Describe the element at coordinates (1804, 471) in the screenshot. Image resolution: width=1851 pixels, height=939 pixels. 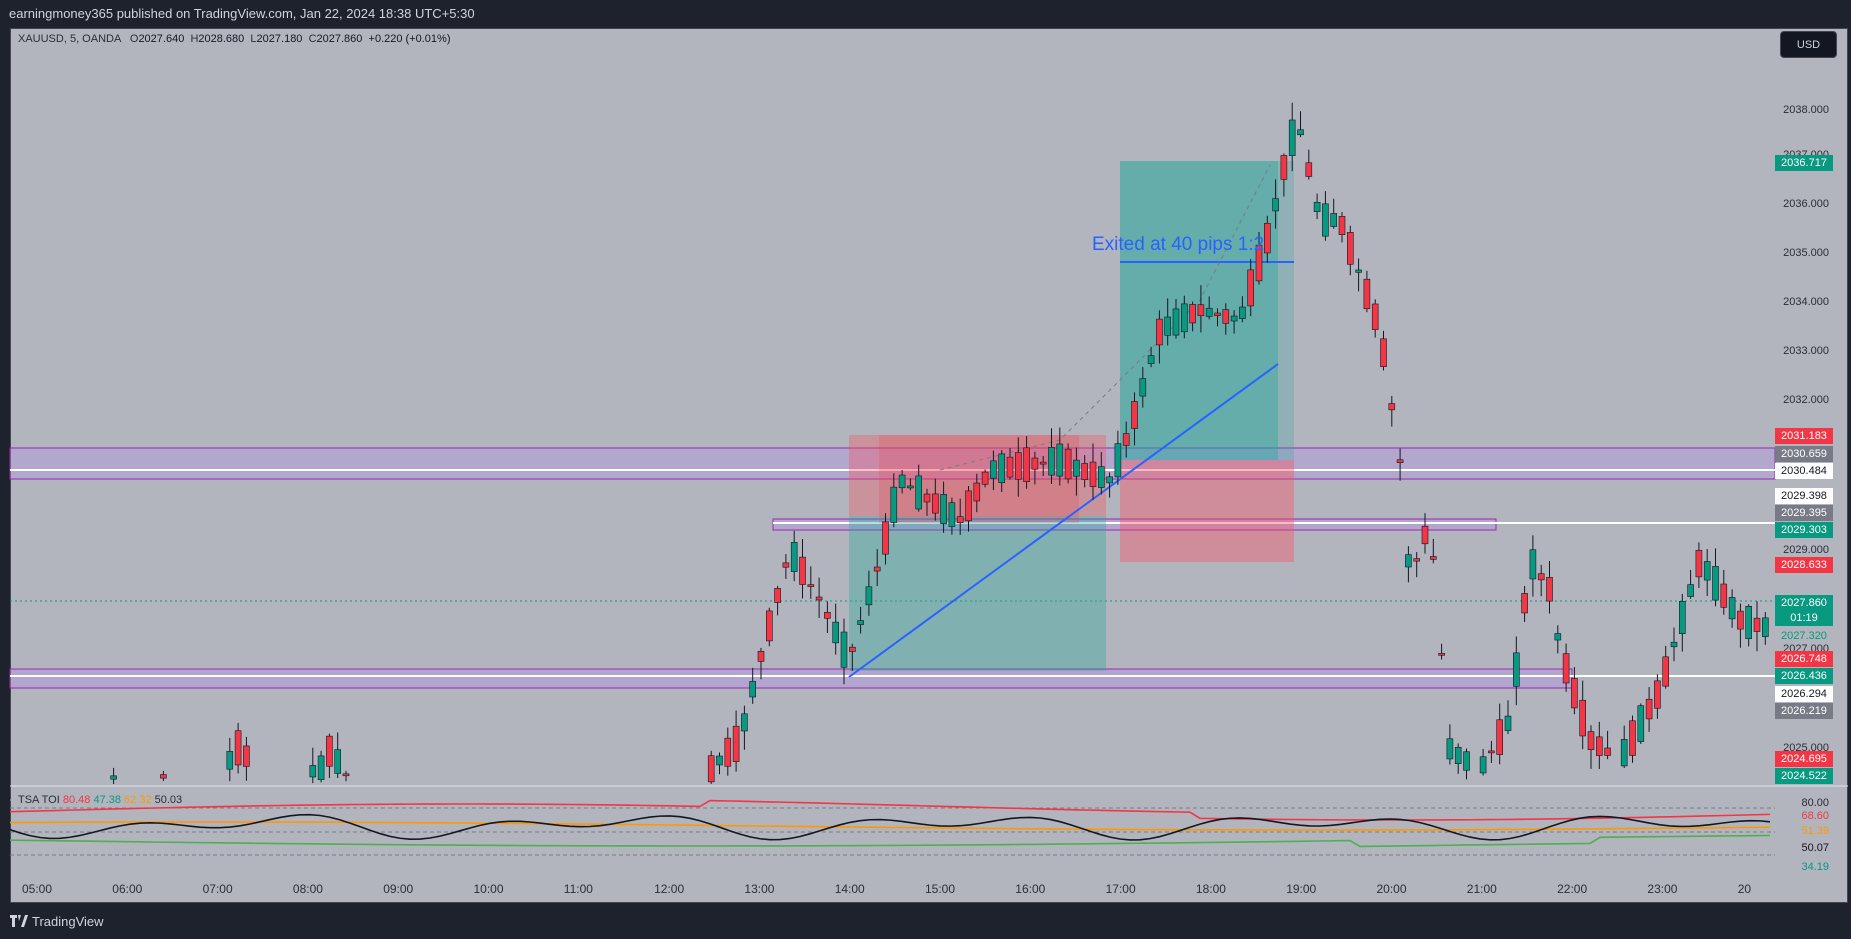
I see `price-label: 2030.484` at that location.